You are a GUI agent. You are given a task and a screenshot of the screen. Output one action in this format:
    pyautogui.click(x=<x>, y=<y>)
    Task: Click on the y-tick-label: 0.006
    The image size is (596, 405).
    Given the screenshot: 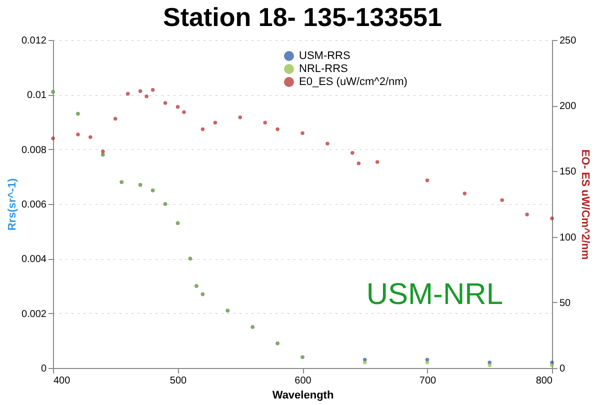 What is the action you would take?
    pyautogui.click(x=34, y=205)
    